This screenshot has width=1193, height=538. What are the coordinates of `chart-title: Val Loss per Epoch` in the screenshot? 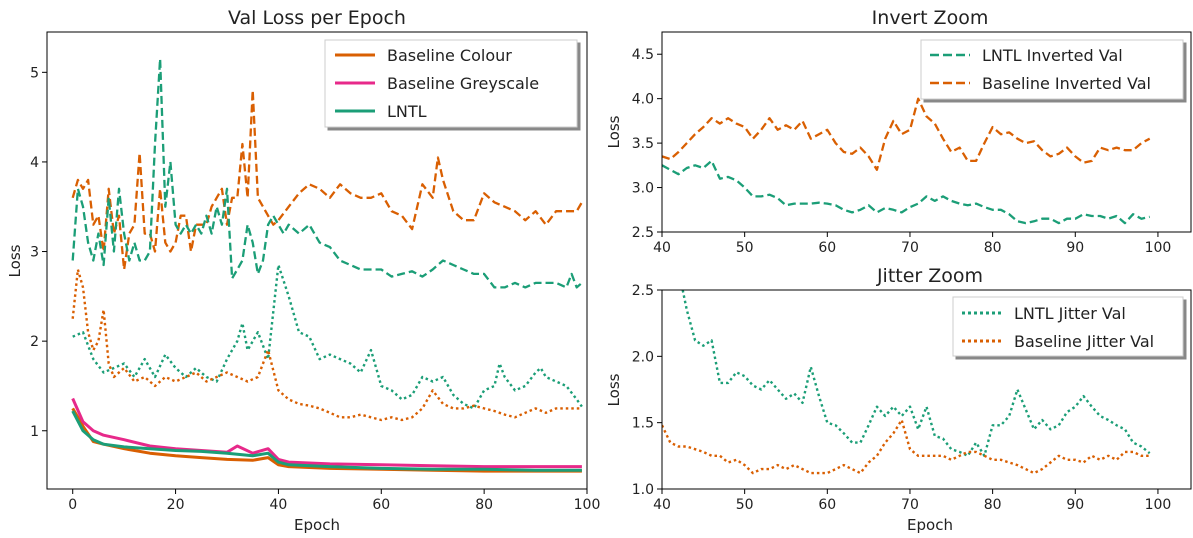 It's located at (317, 18).